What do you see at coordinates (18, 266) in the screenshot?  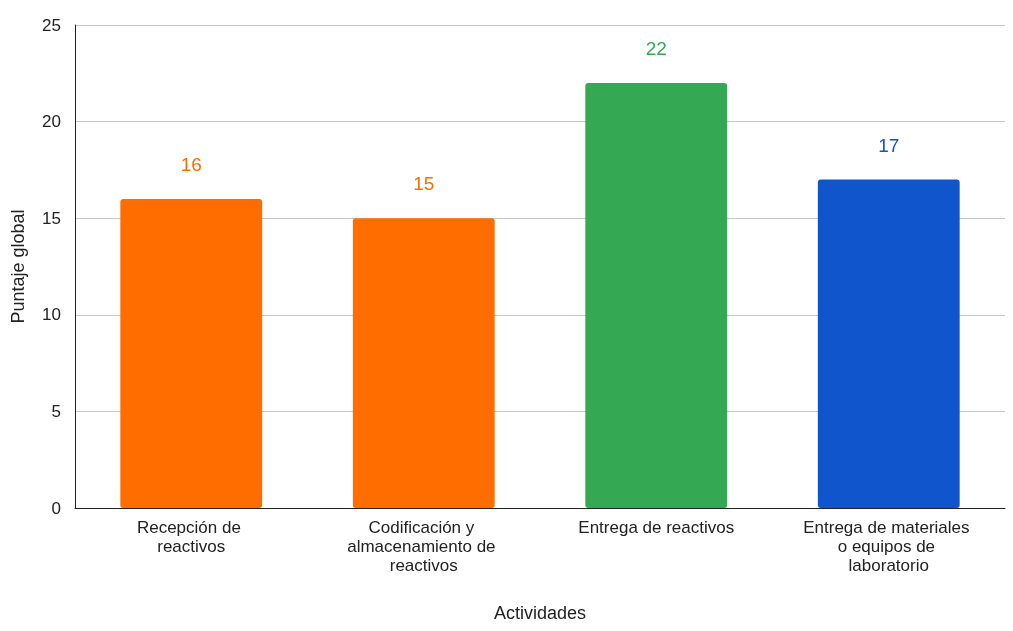 I see `y-axis-title: Puntaje global` at bounding box center [18, 266].